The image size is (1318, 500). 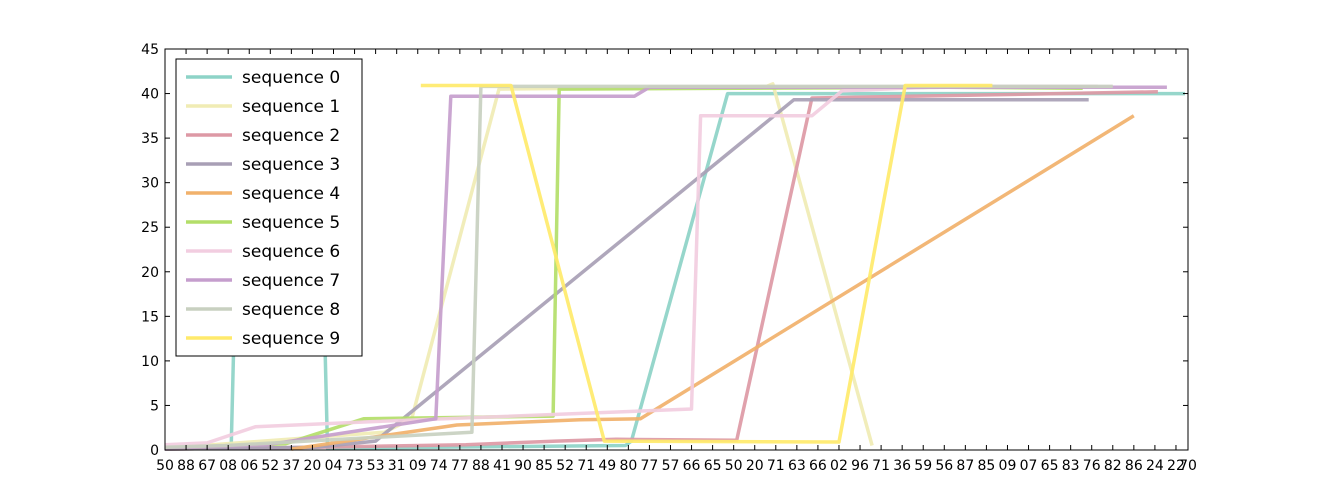 What do you see at coordinates (923, 466) in the screenshot?
I see `x-tick-label: 59` at bounding box center [923, 466].